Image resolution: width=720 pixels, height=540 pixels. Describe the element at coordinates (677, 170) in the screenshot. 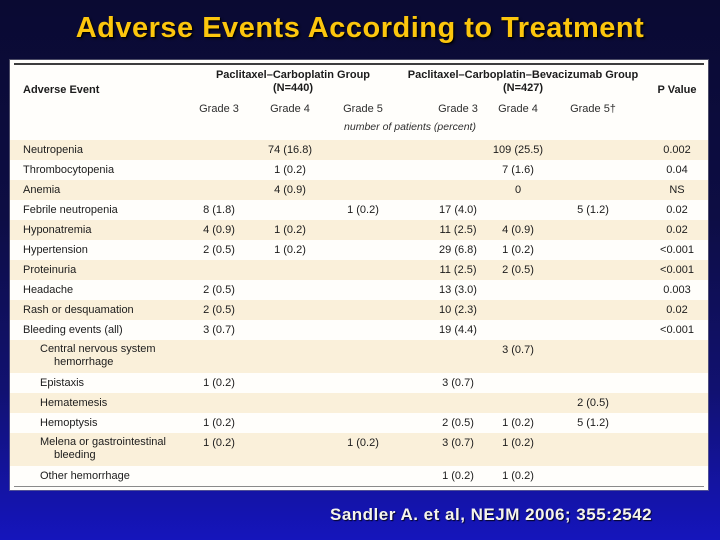

I see `p-value-cell: 0.04` at that location.